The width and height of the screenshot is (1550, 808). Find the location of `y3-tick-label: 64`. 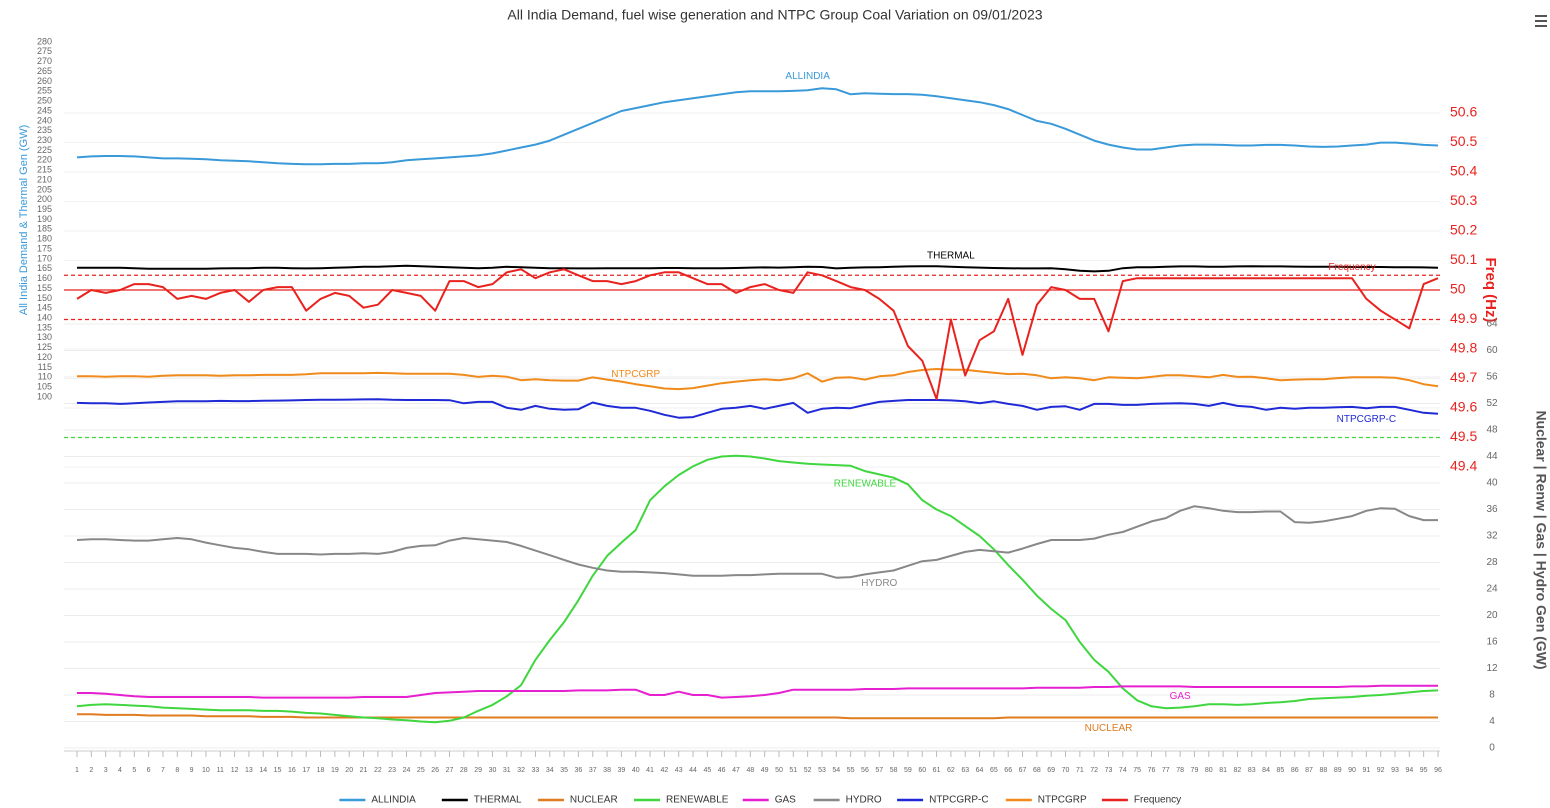

y3-tick-label: 64 is located at coordinates (1492, 324).